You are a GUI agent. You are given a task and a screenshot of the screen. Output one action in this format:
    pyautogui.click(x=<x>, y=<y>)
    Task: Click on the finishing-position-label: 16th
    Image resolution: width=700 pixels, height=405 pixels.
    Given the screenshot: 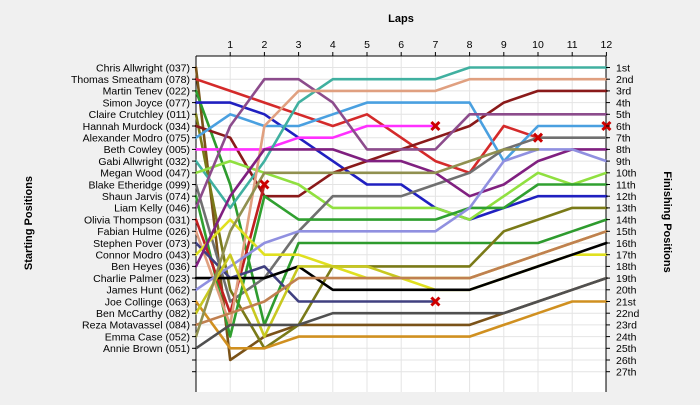 What is the action you would take?
    pyautogui.click(x=626, y=244)
    